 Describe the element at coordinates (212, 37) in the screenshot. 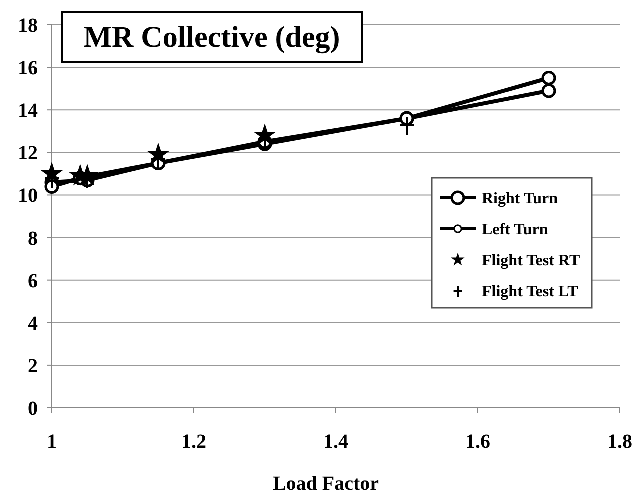

I see `chart-title: MR Collective (deg)` at that location.